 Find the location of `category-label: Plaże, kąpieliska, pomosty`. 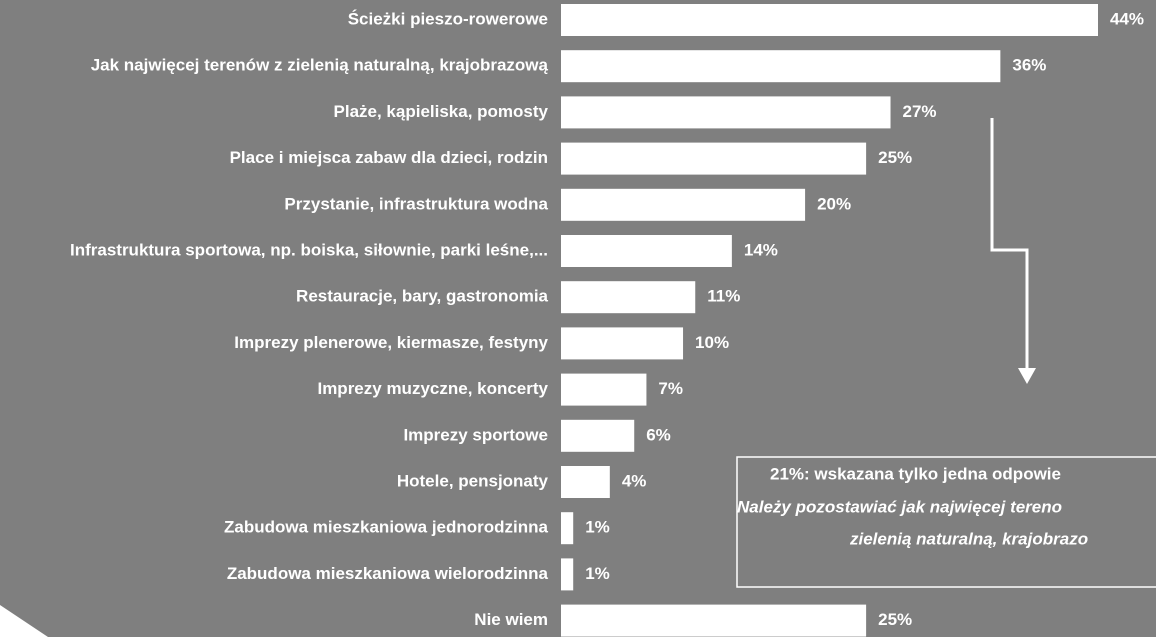

category-label: Plaże, kąpieliska, pomosty is located at coordinates (441, 111).